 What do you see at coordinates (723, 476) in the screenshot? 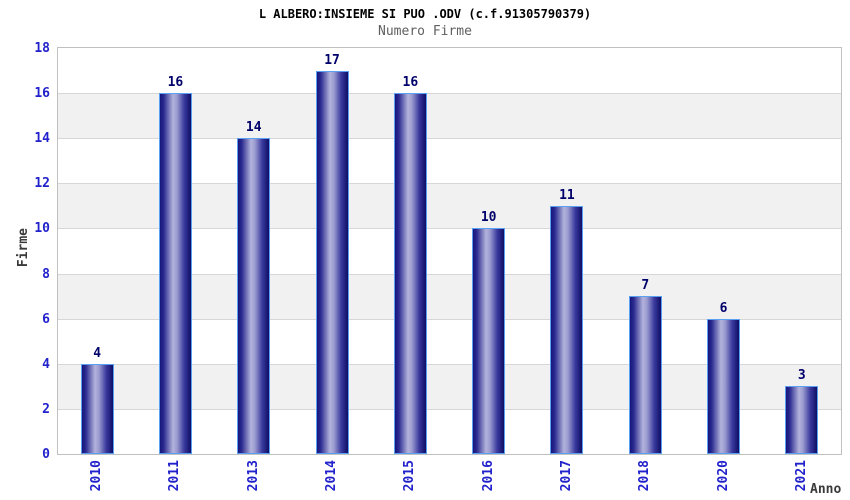
I see `x-tick-label-text: 2020` at bounding box center [723, 476].